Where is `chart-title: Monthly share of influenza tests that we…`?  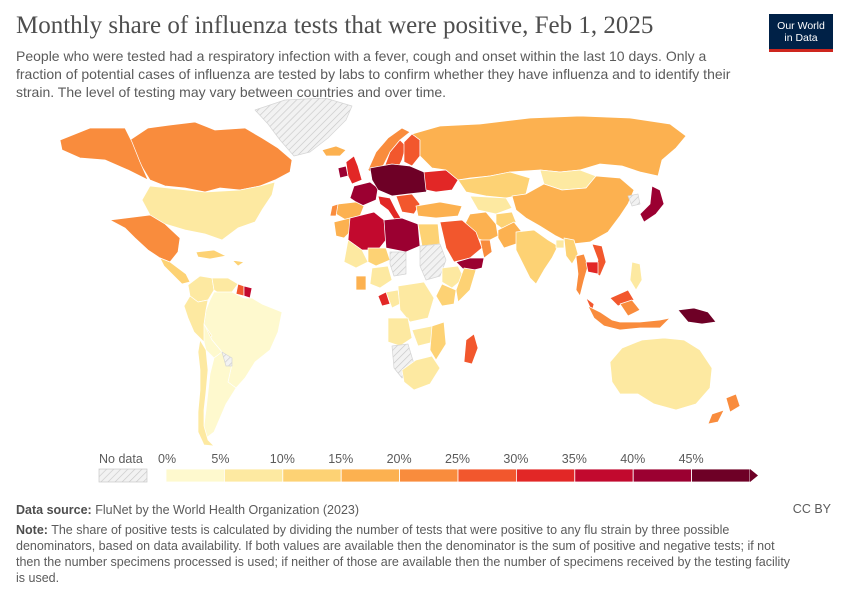
chart-title: Monthly share of influenza tests that we… is located at coordinates (335, 25).